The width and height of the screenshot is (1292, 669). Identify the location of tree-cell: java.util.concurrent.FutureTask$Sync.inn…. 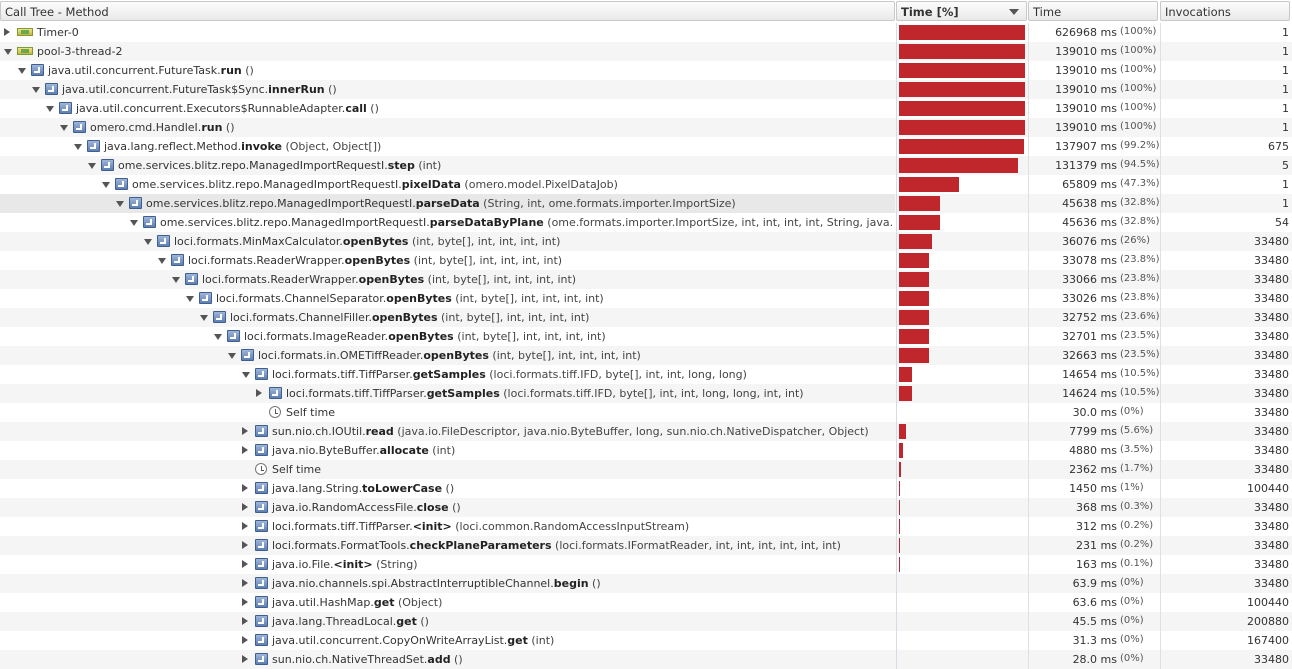
(447, 89).